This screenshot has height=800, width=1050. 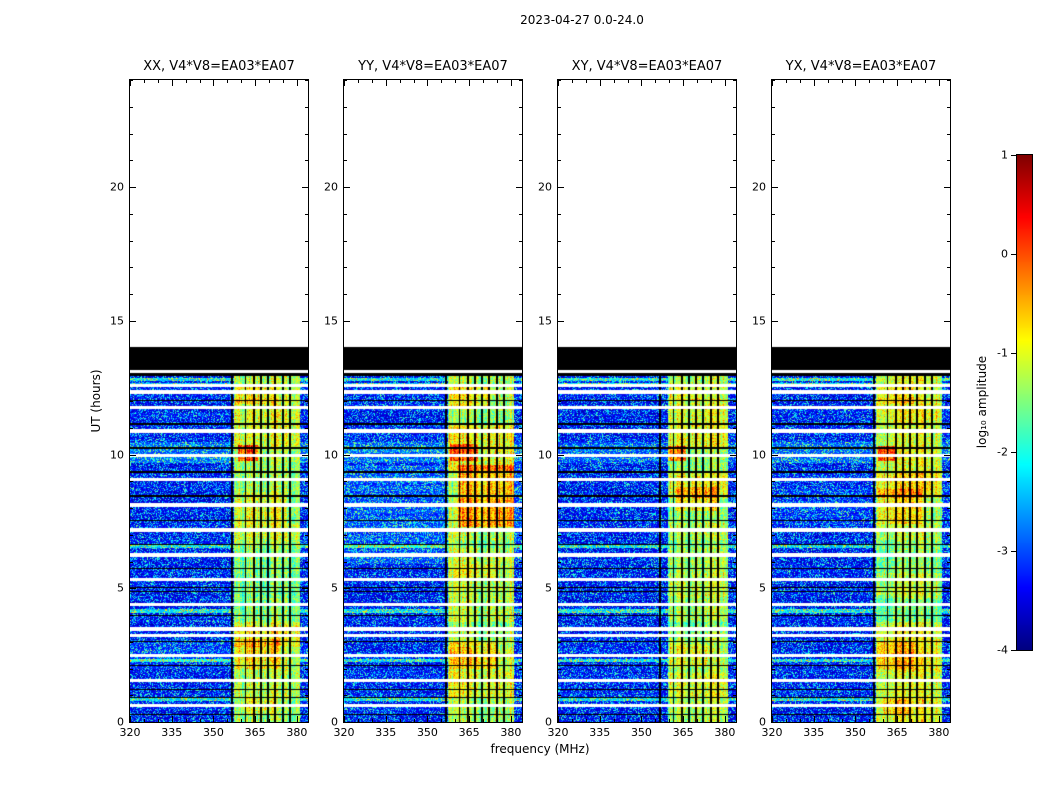 I want to click on x-tick-label: 350, so click(x=855, y=732).